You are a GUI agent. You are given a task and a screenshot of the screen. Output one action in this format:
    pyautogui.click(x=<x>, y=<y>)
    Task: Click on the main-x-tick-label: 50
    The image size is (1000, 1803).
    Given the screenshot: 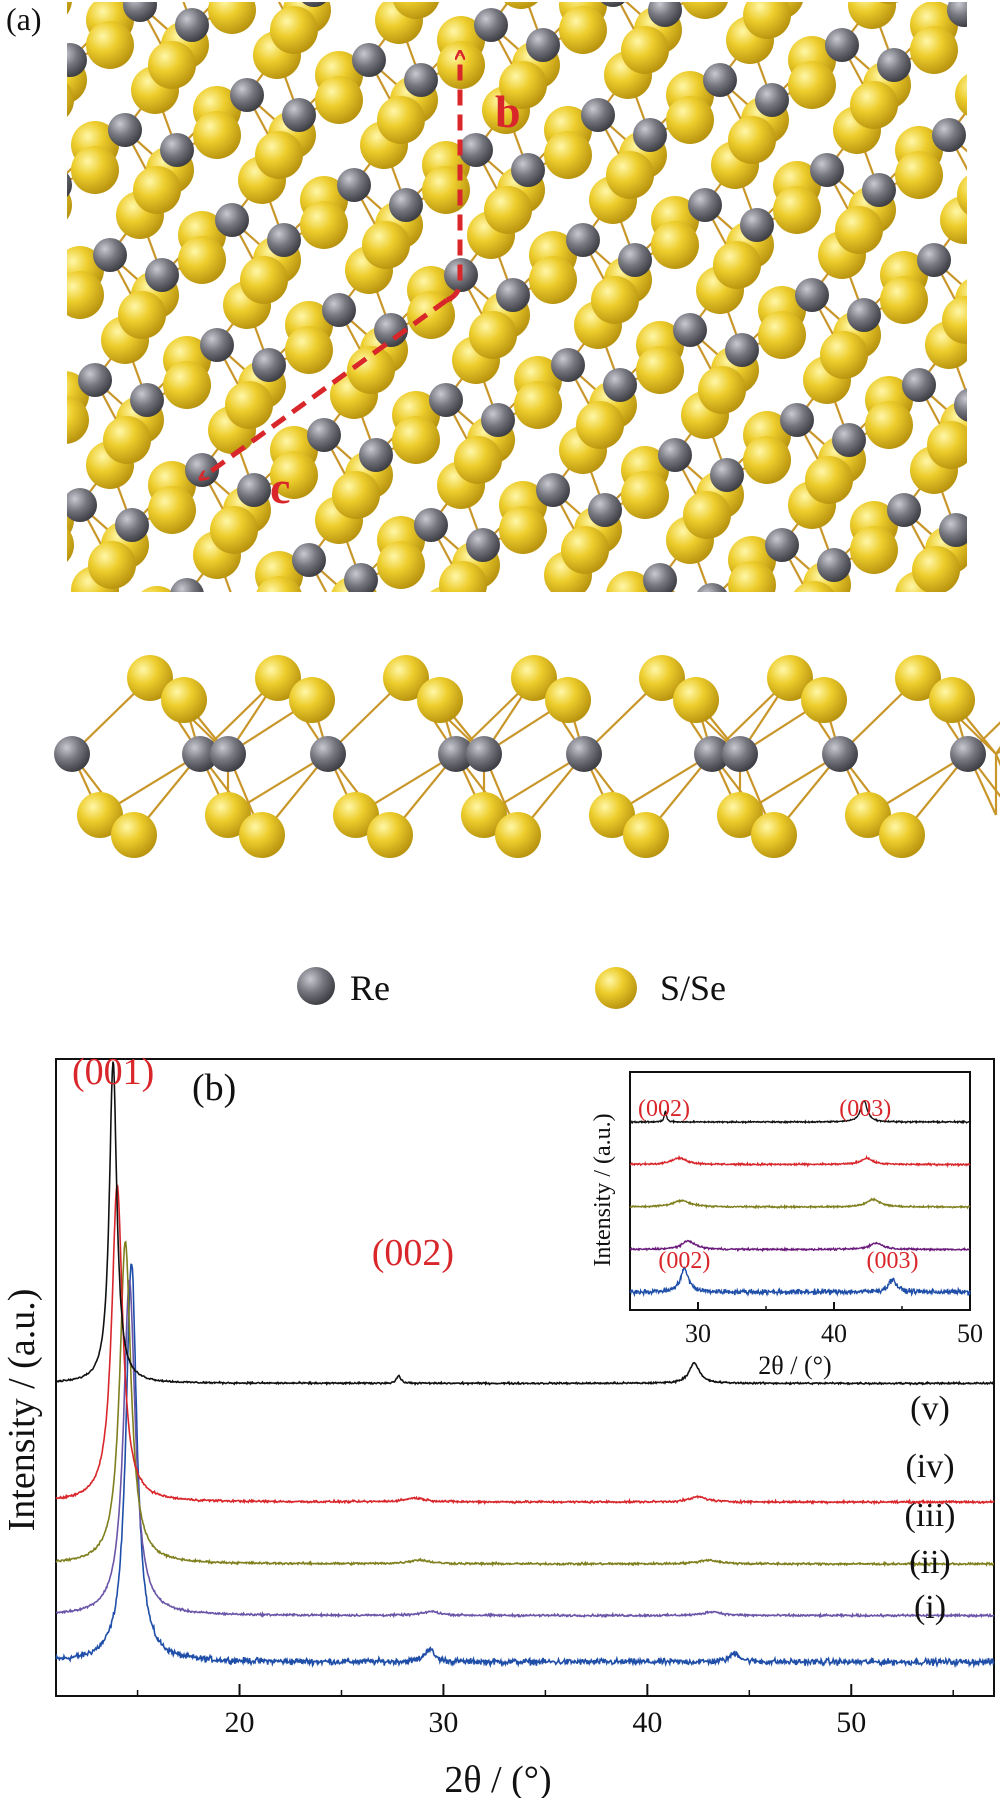 What is the action you would take?
    pyautogui.click(x=851, y=1722)
    